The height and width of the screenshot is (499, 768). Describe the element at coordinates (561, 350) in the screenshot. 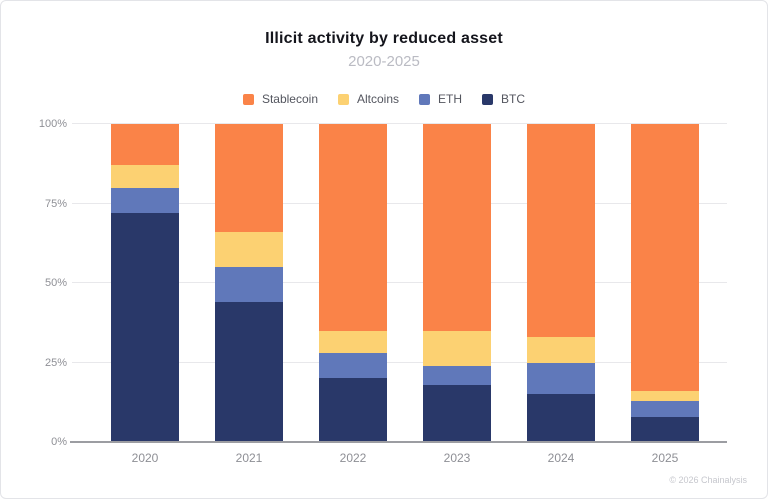

I see `bar-segment-altcoins-2024` at that location.